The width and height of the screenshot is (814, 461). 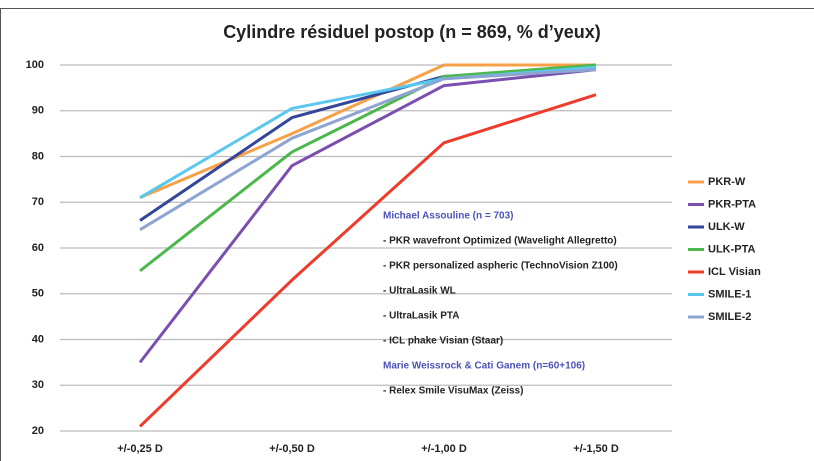 What do you see at coordinates (444, 449) in the screenshot?
I see `x-tick-label: +/-1,00 D` at bounding box center [444, 449].